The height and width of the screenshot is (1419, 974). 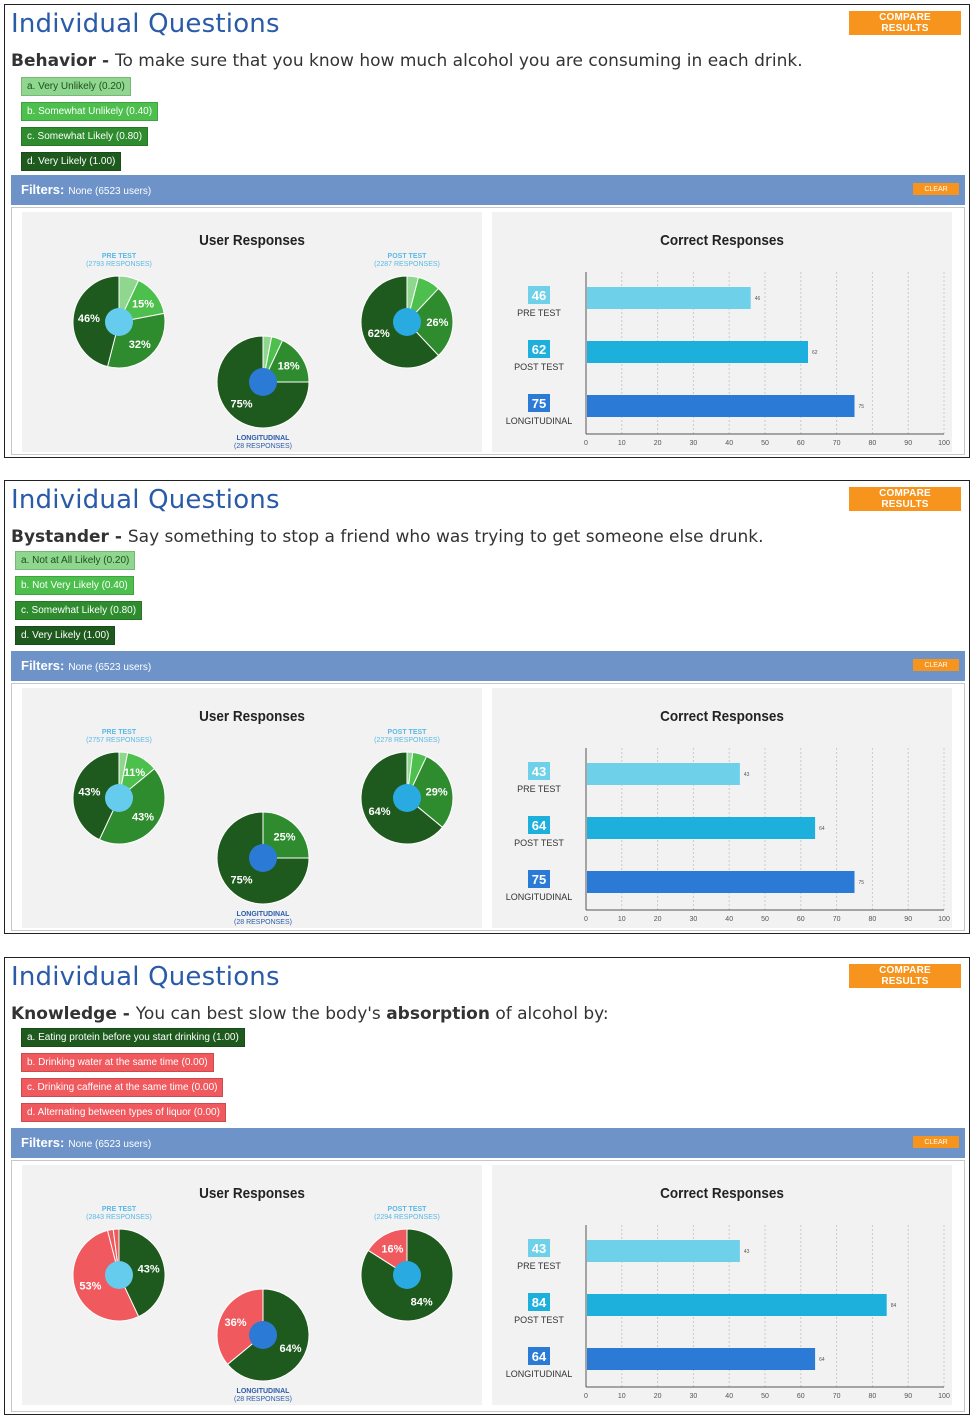 I want to click on pie-name-label: LONGITUDINAL, so click(x=264, y=438).